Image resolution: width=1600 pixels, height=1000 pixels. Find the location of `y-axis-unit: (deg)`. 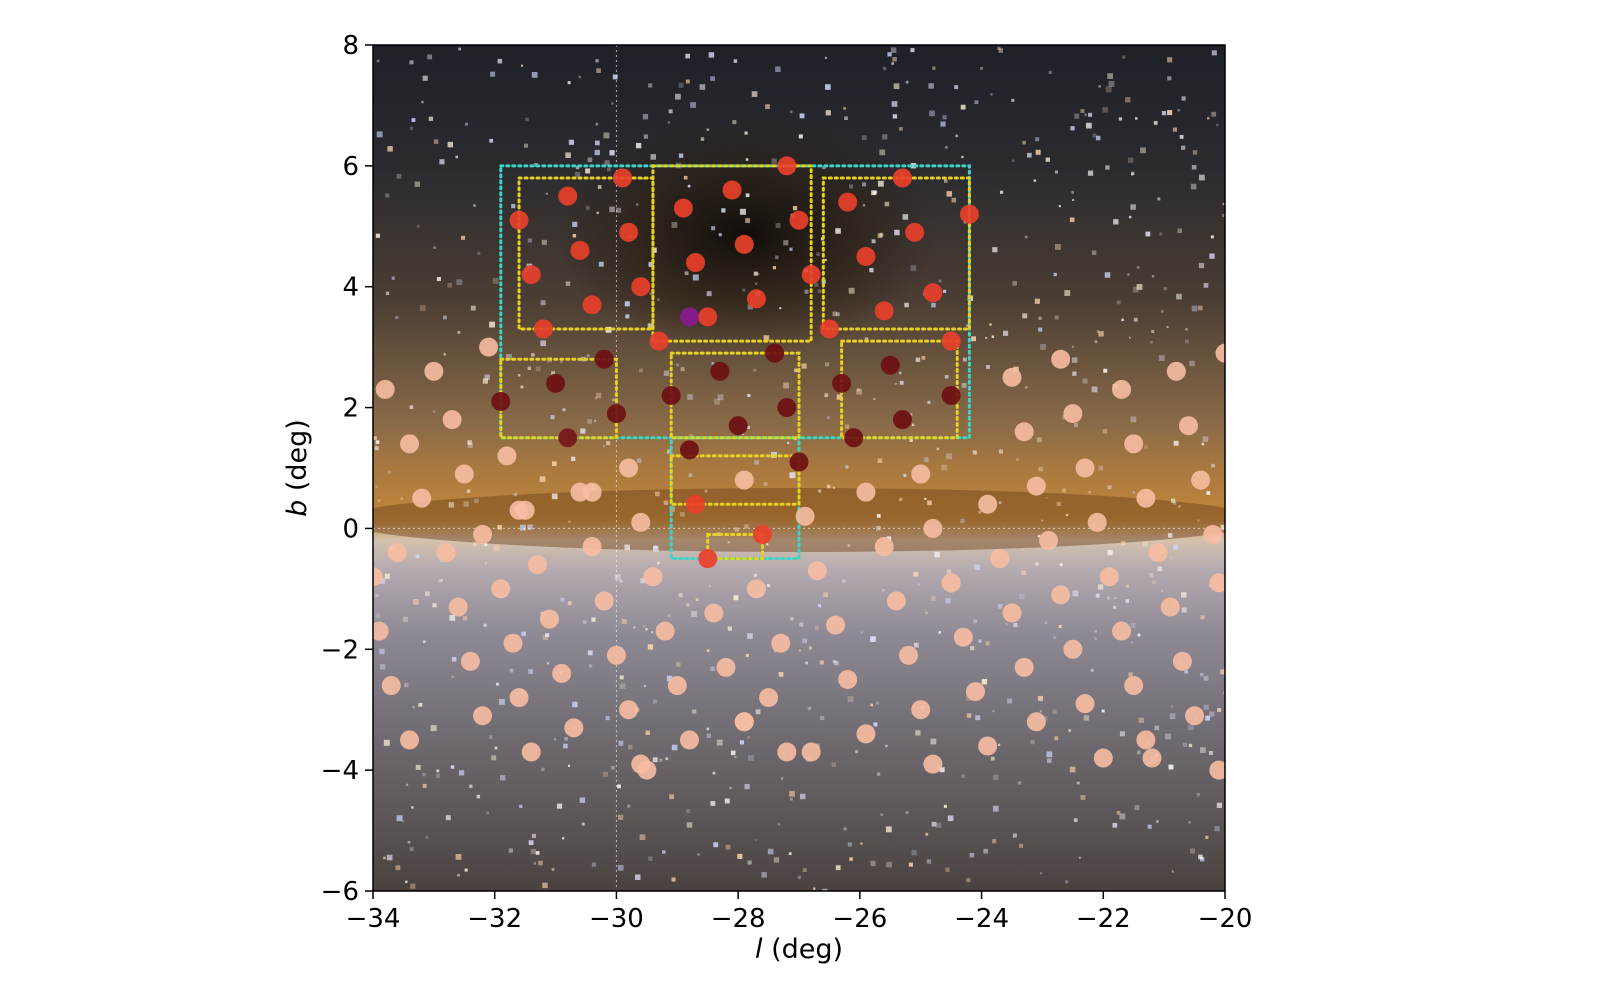

y-axis-unit: (deg) is located at coordinates (297, 459).